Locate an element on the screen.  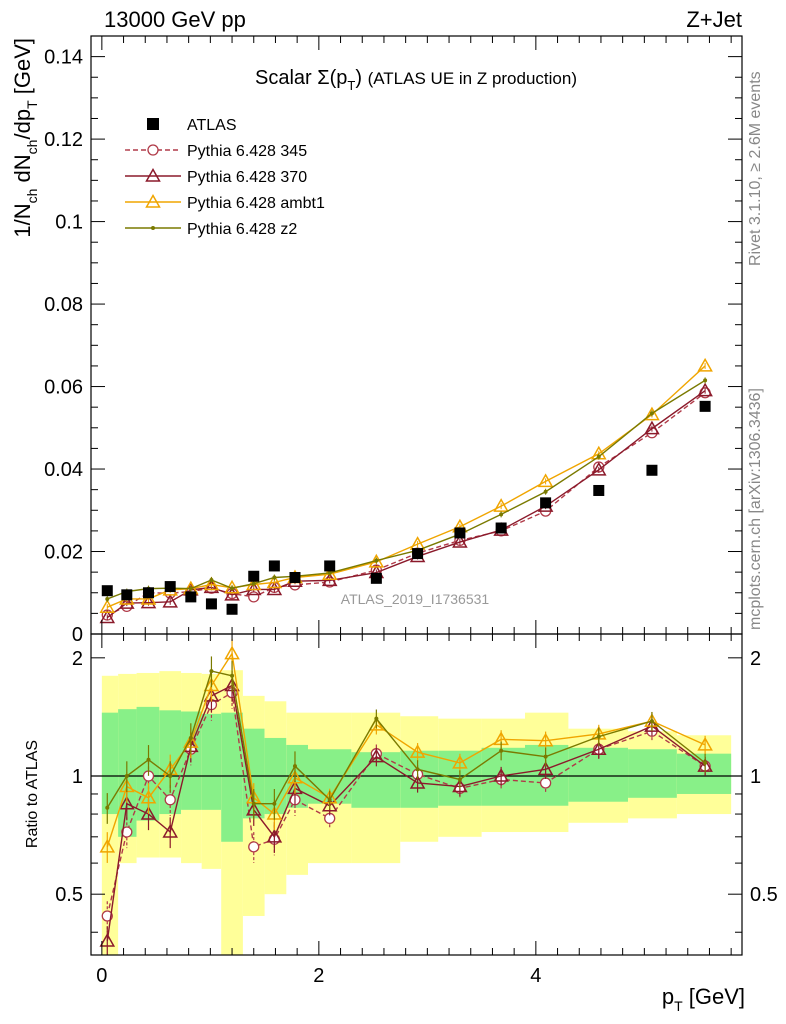
y-tick-label: 0.06 is located at coordinates (63, 388).